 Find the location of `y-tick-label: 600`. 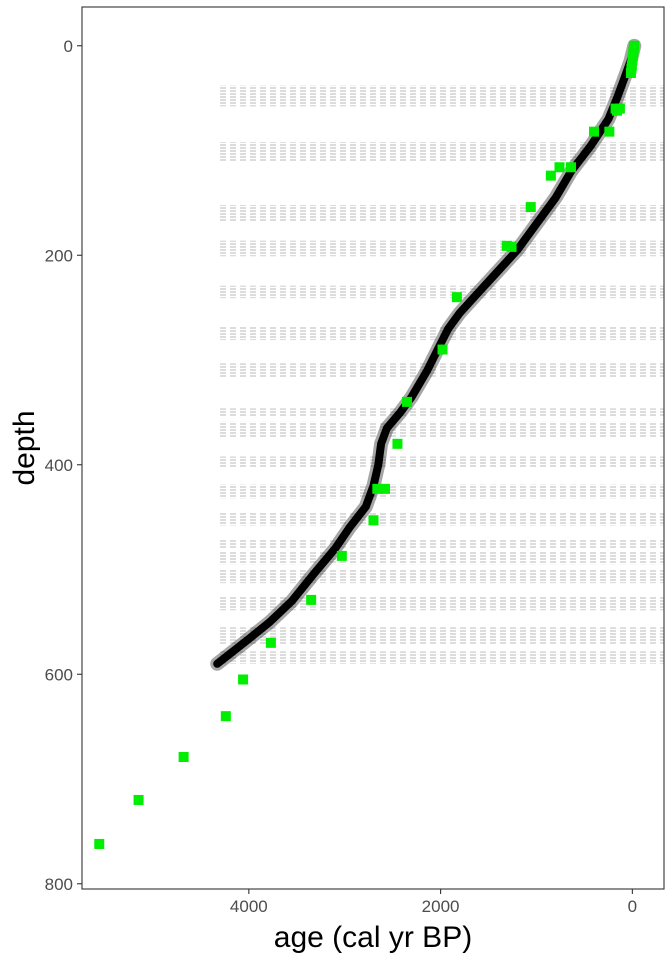

y-tick-label: 600 is located at coordinates (59, 674).